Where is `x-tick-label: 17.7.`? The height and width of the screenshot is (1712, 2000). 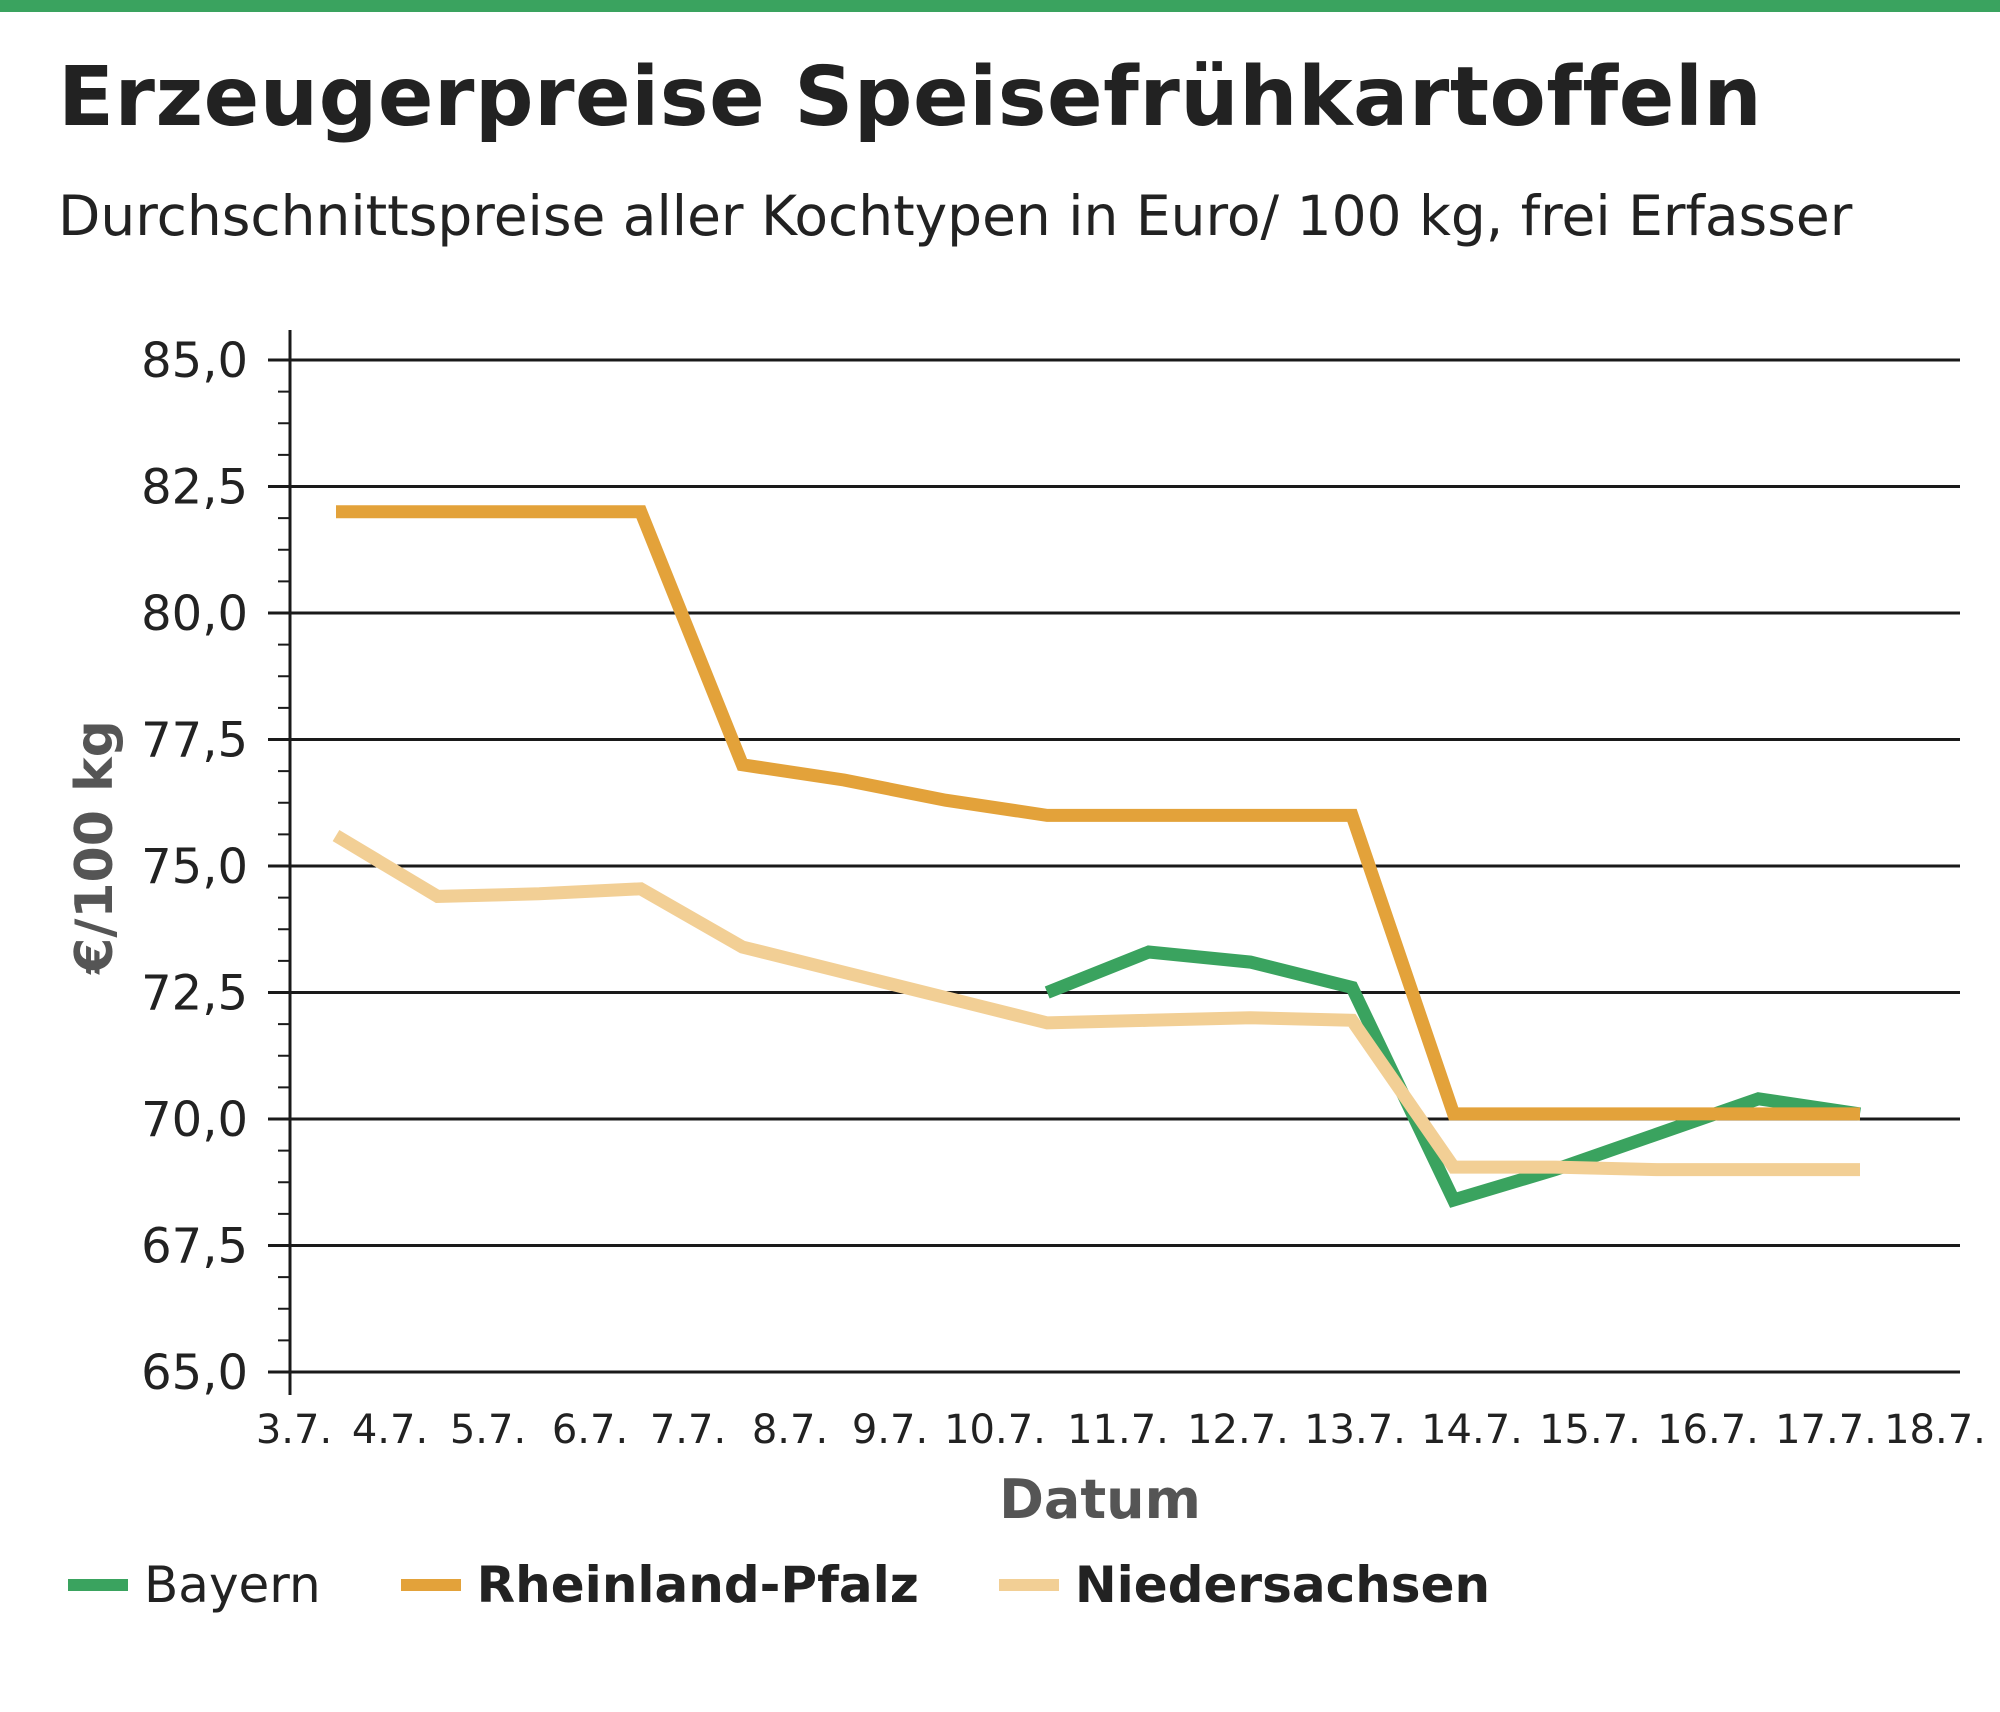
x-tick-label: 17.7. is located at coordinates (1826, 1430).